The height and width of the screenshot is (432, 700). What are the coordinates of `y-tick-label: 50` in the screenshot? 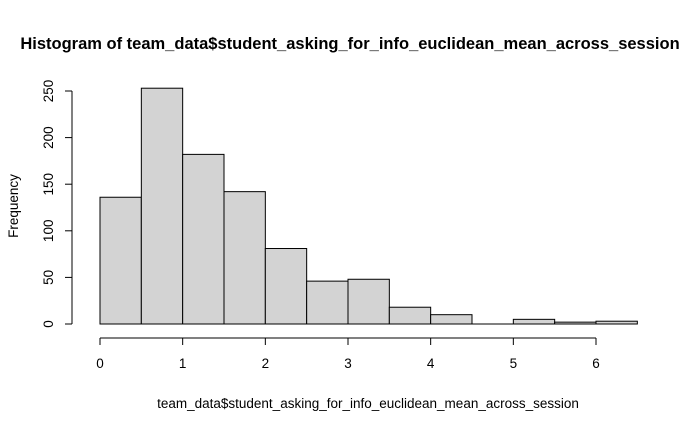 It's located at (48, 277).